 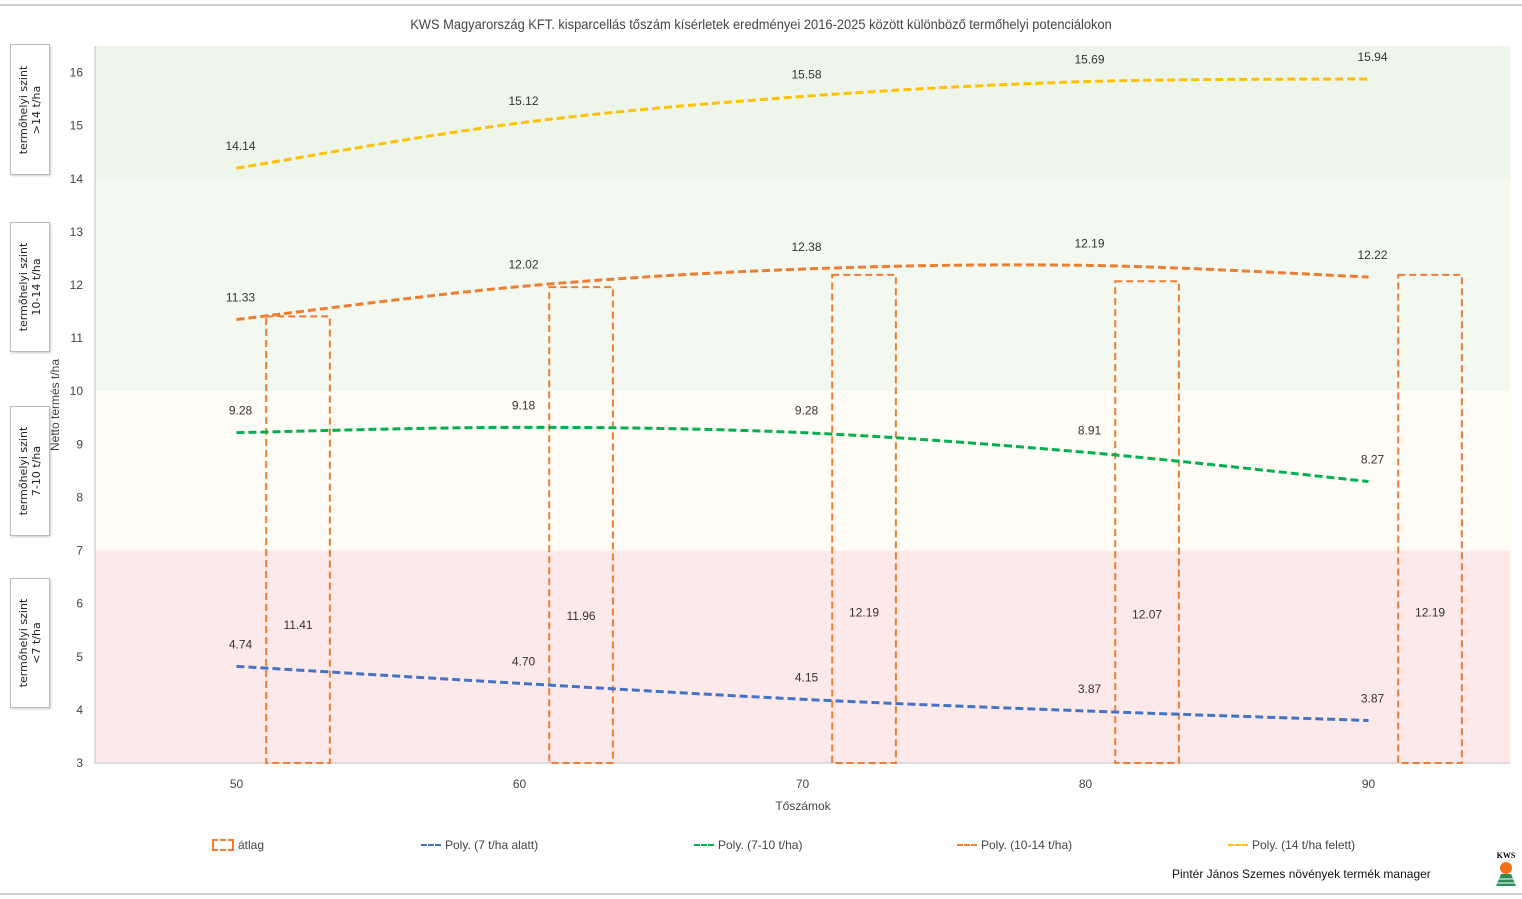 I want to click on band-label-text: termőhelyi szint >14 t/ha, so click(x=30, y=109).